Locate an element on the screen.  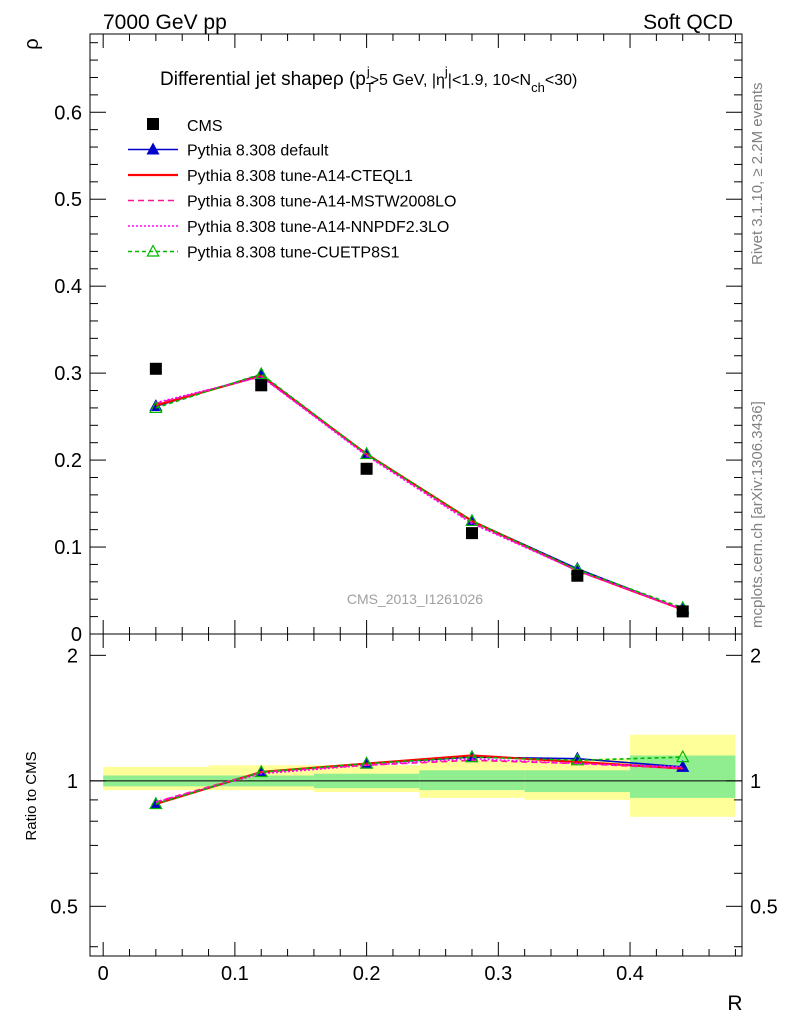
x-tick-label: 0.1 is located at coordinates (235, 974).